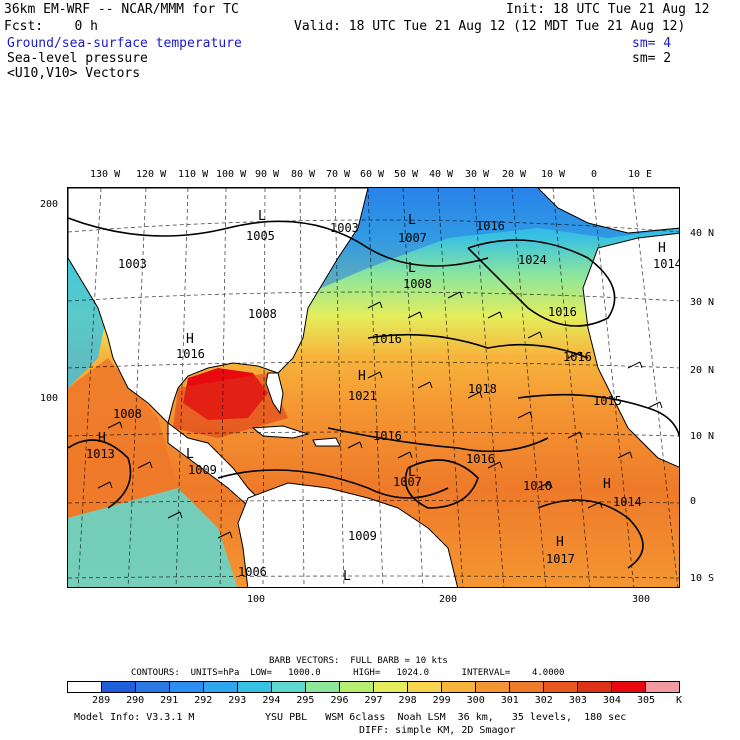 Image resolution: width=740 pixels, height=740 pixels. Describe the element at coordinates (543, 700) in the screenshot. I see `colorbar-label: 302` at that location.